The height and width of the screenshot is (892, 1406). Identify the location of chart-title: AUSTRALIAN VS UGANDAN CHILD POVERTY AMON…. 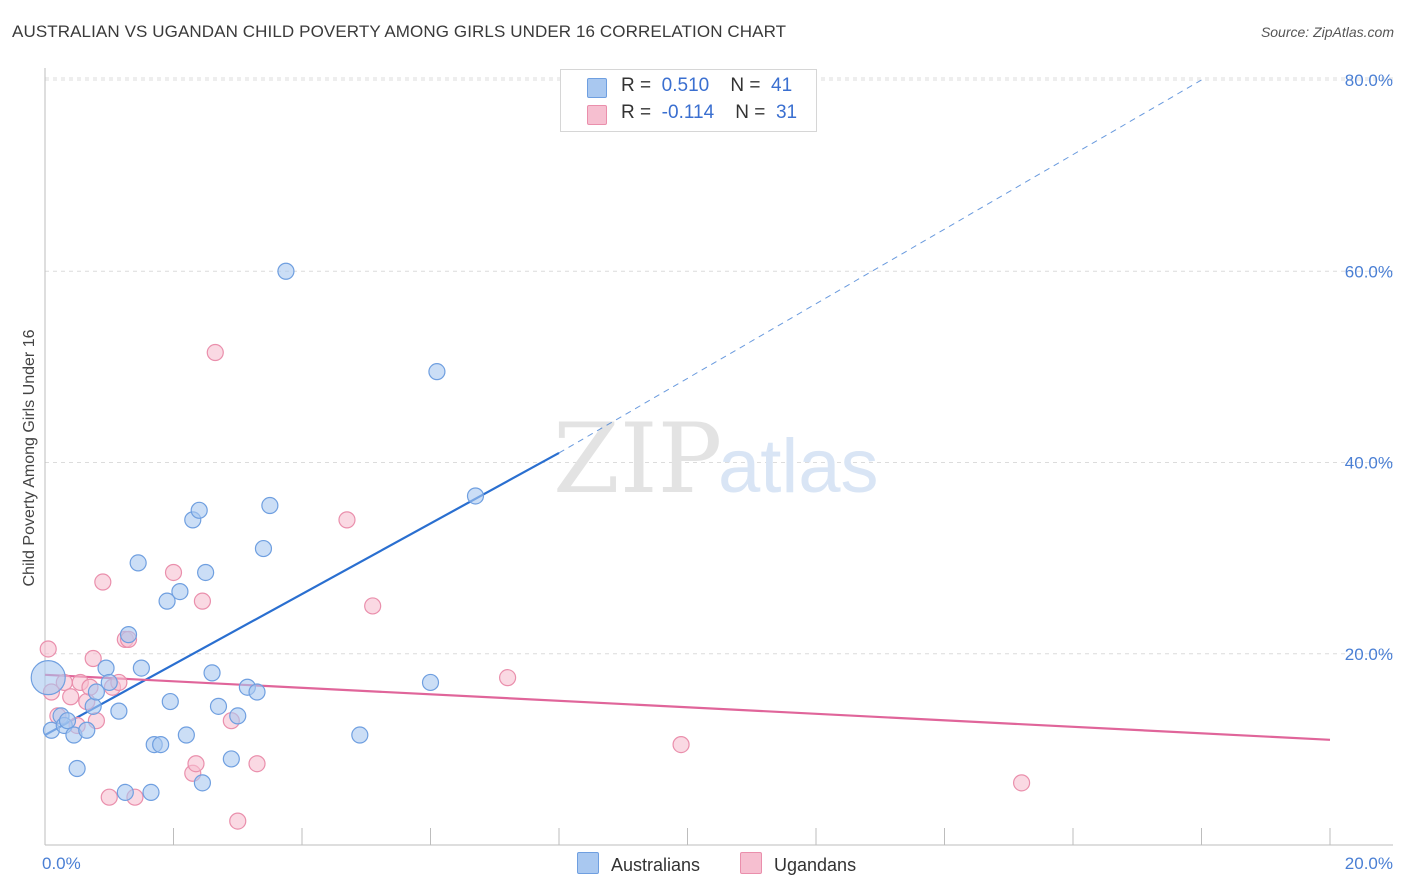
(399, 31).